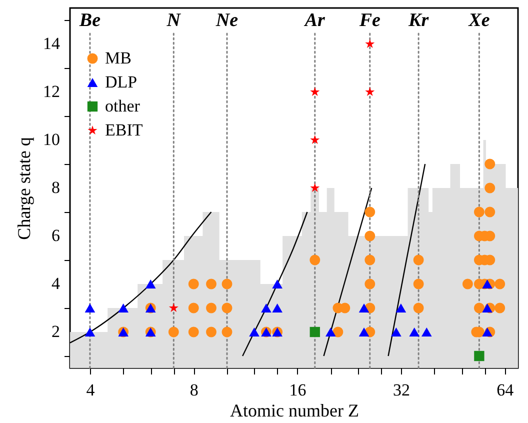  Describe the element at coordinates (226, 20) in the screenshot. I see `ref-line-label: Ne` at that location.